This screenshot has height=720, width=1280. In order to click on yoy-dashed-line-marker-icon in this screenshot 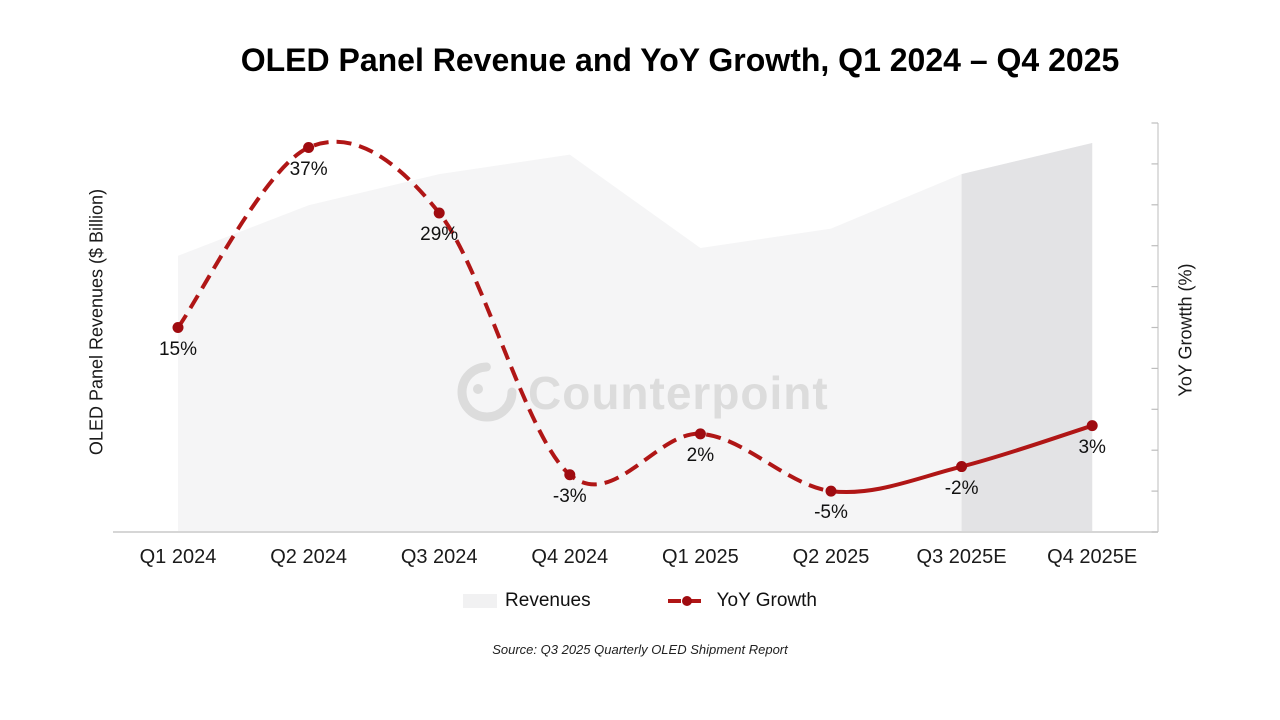, I will do `click(687, 601)`.